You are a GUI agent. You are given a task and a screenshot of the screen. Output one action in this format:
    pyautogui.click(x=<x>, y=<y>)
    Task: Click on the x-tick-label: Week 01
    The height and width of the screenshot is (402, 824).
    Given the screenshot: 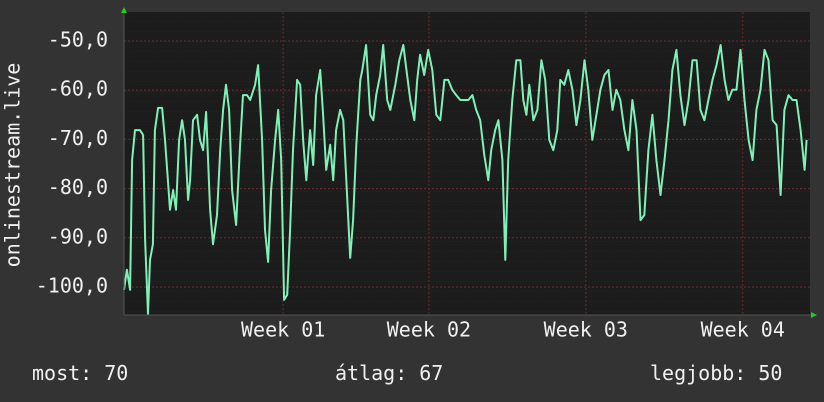 What is the action you would take?
    pyautogui.click(x=283, y=330)
    